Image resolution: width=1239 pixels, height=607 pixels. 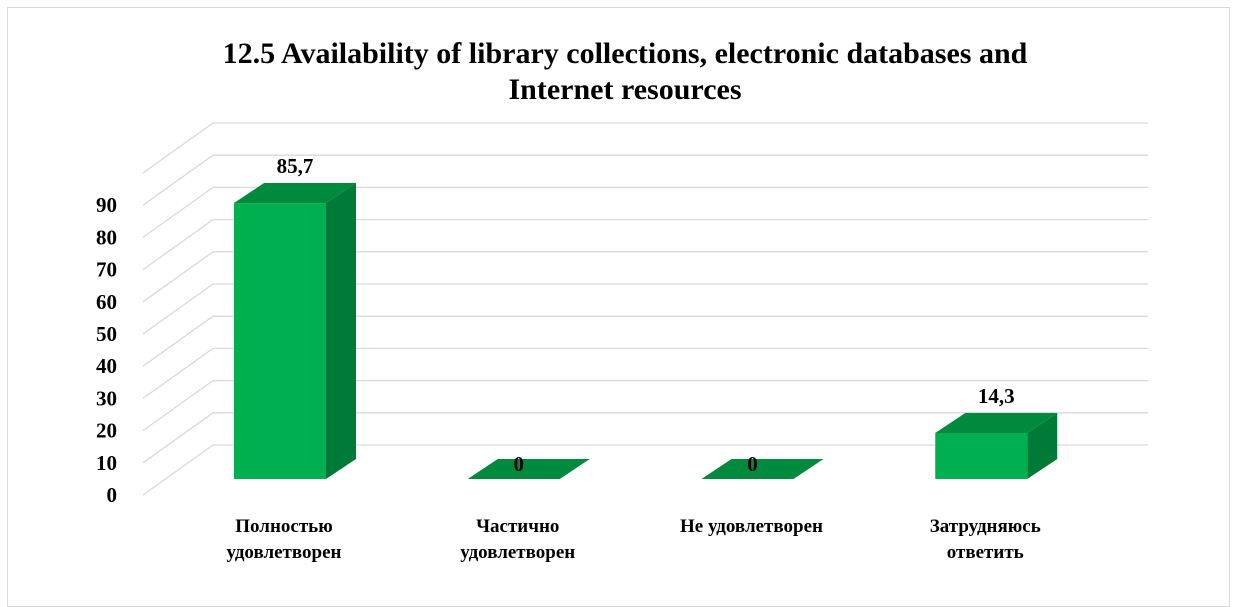 I want to click on y-tick-label: 20, so click(x=106, y=431).